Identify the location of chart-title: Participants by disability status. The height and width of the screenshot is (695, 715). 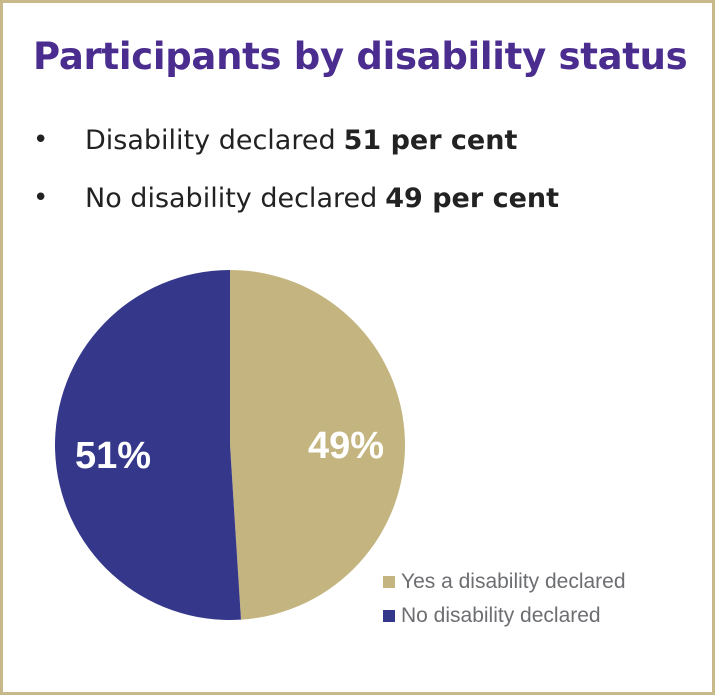
(360, 56).